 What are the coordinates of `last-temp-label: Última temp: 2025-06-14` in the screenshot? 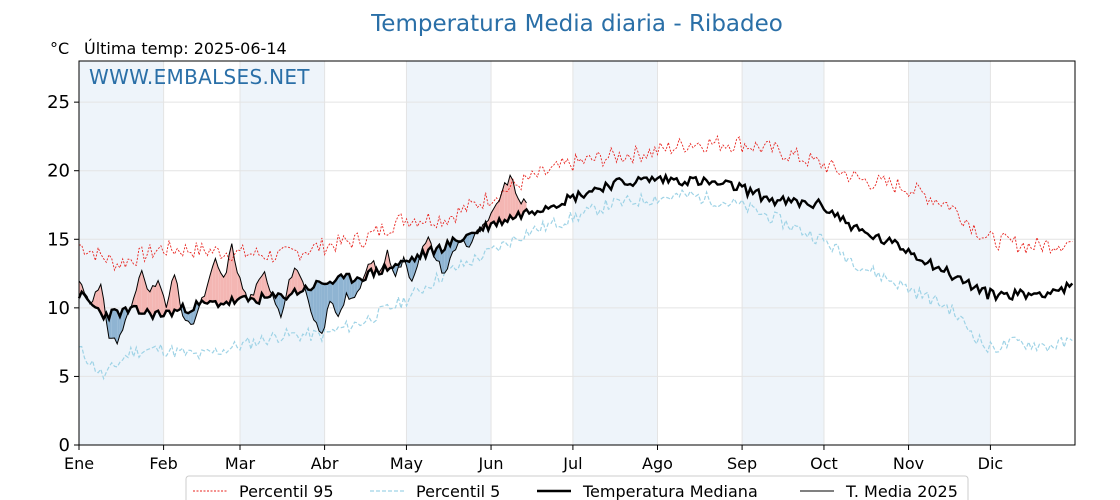 It's located at (185, 48).